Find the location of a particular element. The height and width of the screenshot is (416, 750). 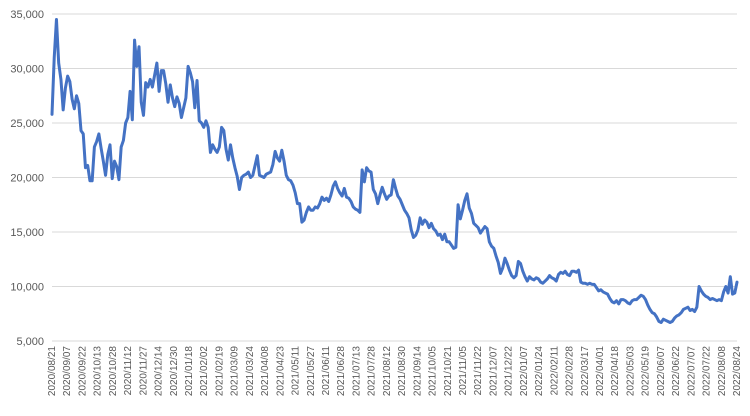

x-tick-label: 2021/05/11 is located at coordinates (296, 371).